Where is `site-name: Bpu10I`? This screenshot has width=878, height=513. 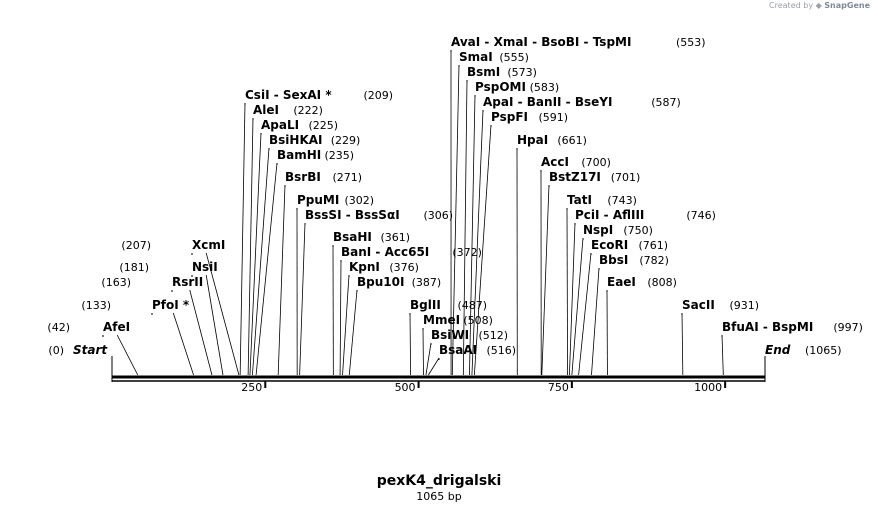
site-name: Bpu10I is located at coordinates (380, 282).